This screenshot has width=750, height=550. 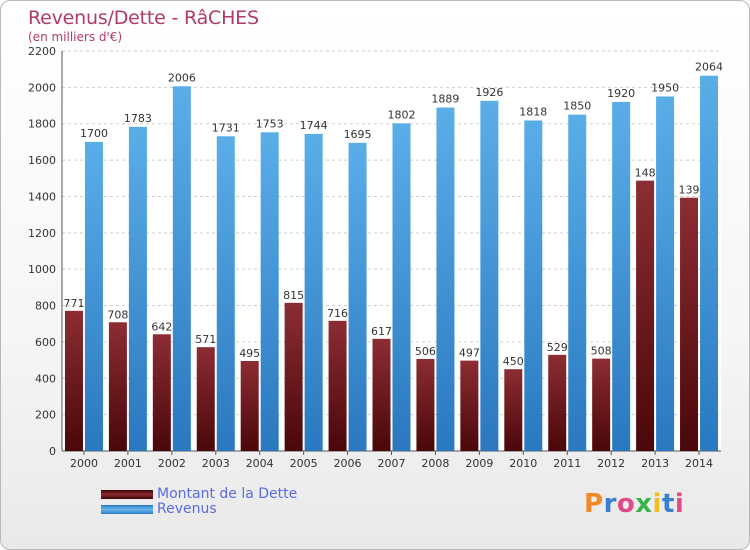 I want to click on bar-revenue-2005, so click(x=313, y=292).